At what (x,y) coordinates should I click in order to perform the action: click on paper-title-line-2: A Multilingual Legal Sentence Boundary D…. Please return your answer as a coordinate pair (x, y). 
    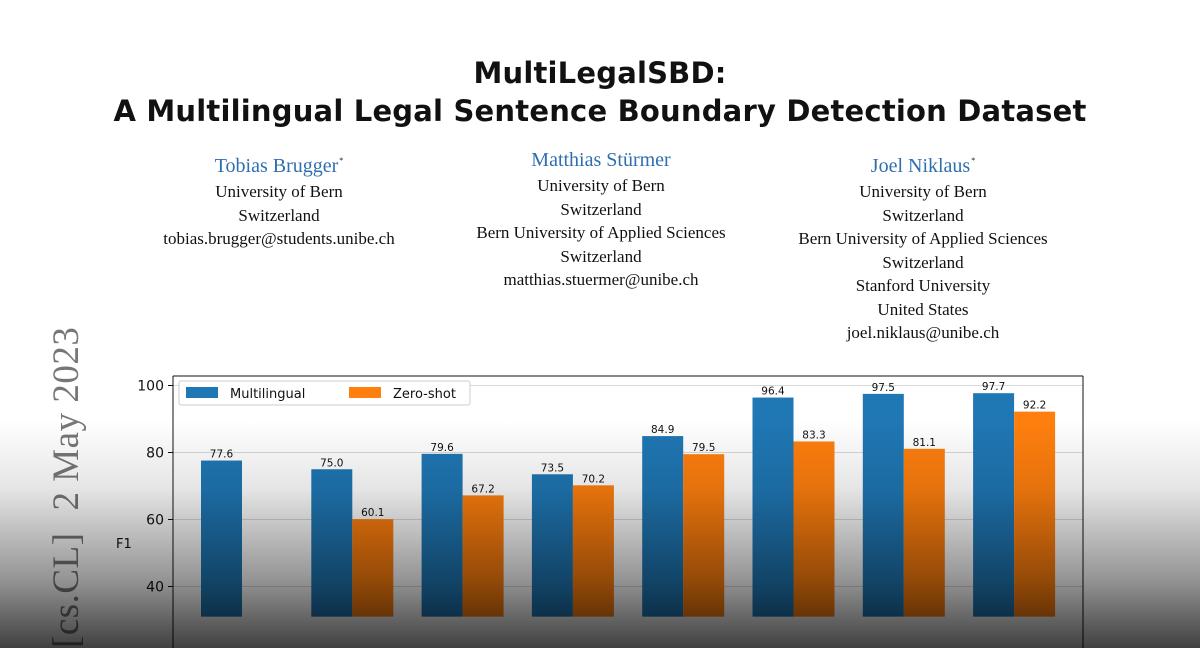
    Looking at the image, I should click on (600, 111).